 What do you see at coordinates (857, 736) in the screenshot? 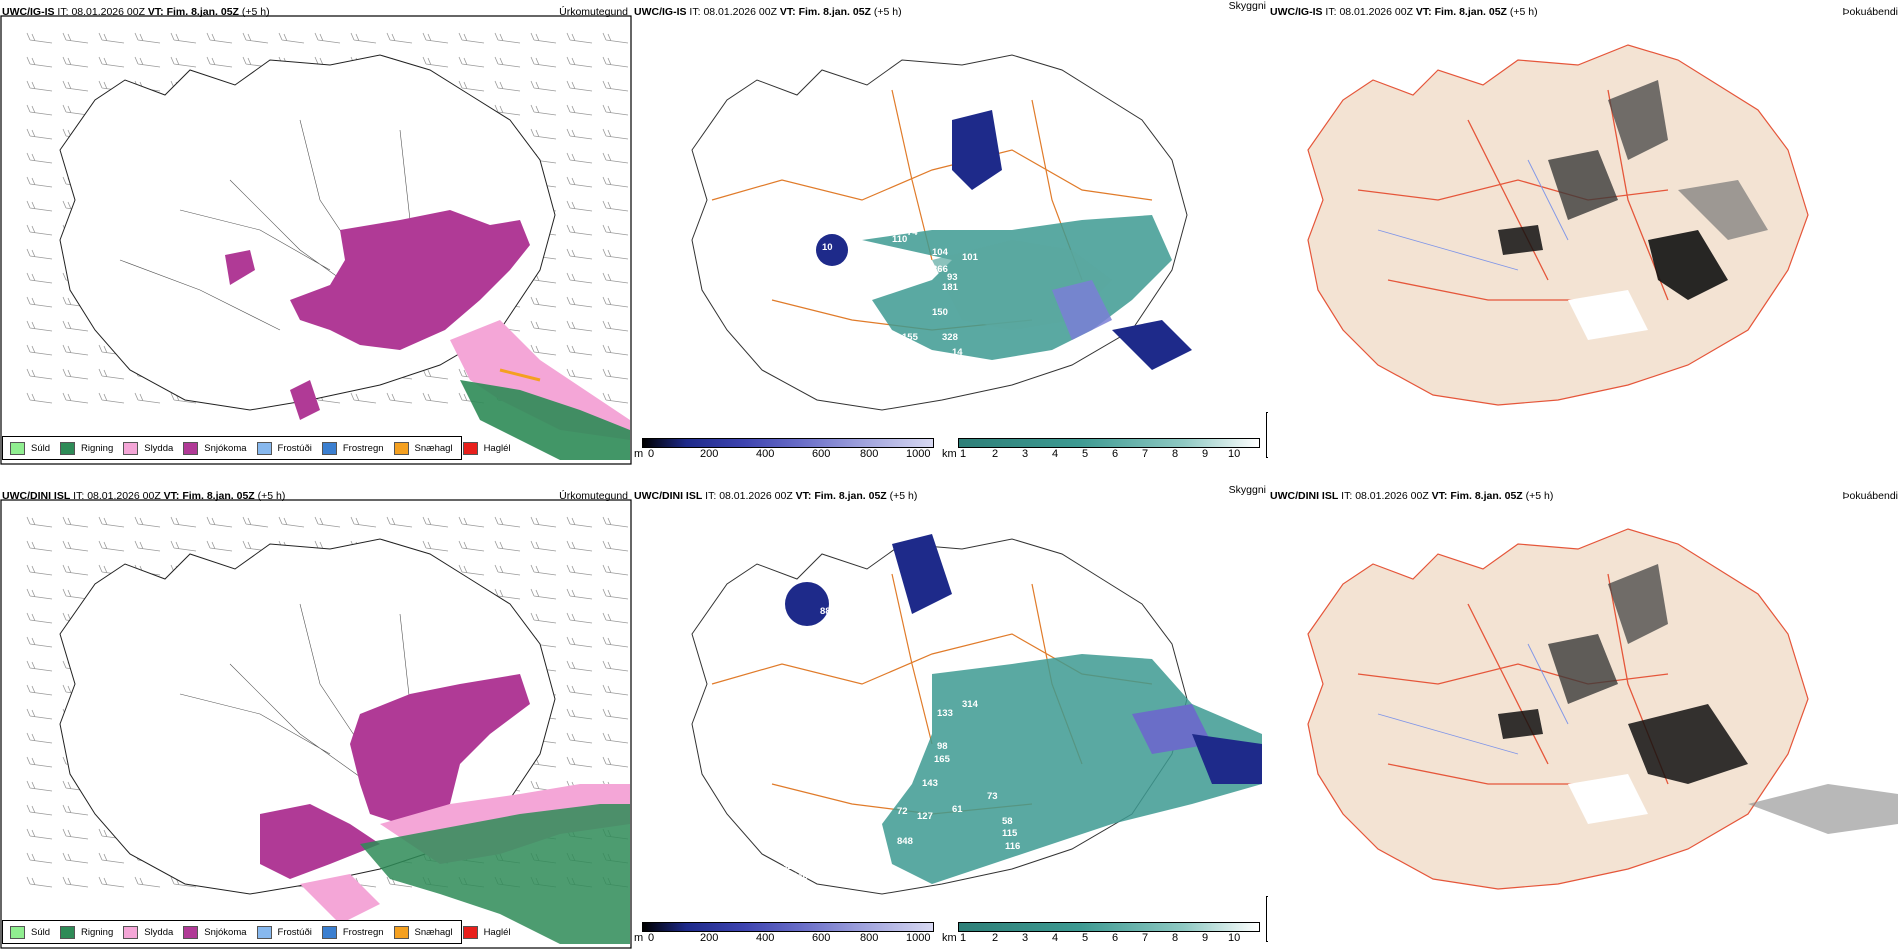
I see `visibility-value-label: 79` at bounding box center [857, 736].